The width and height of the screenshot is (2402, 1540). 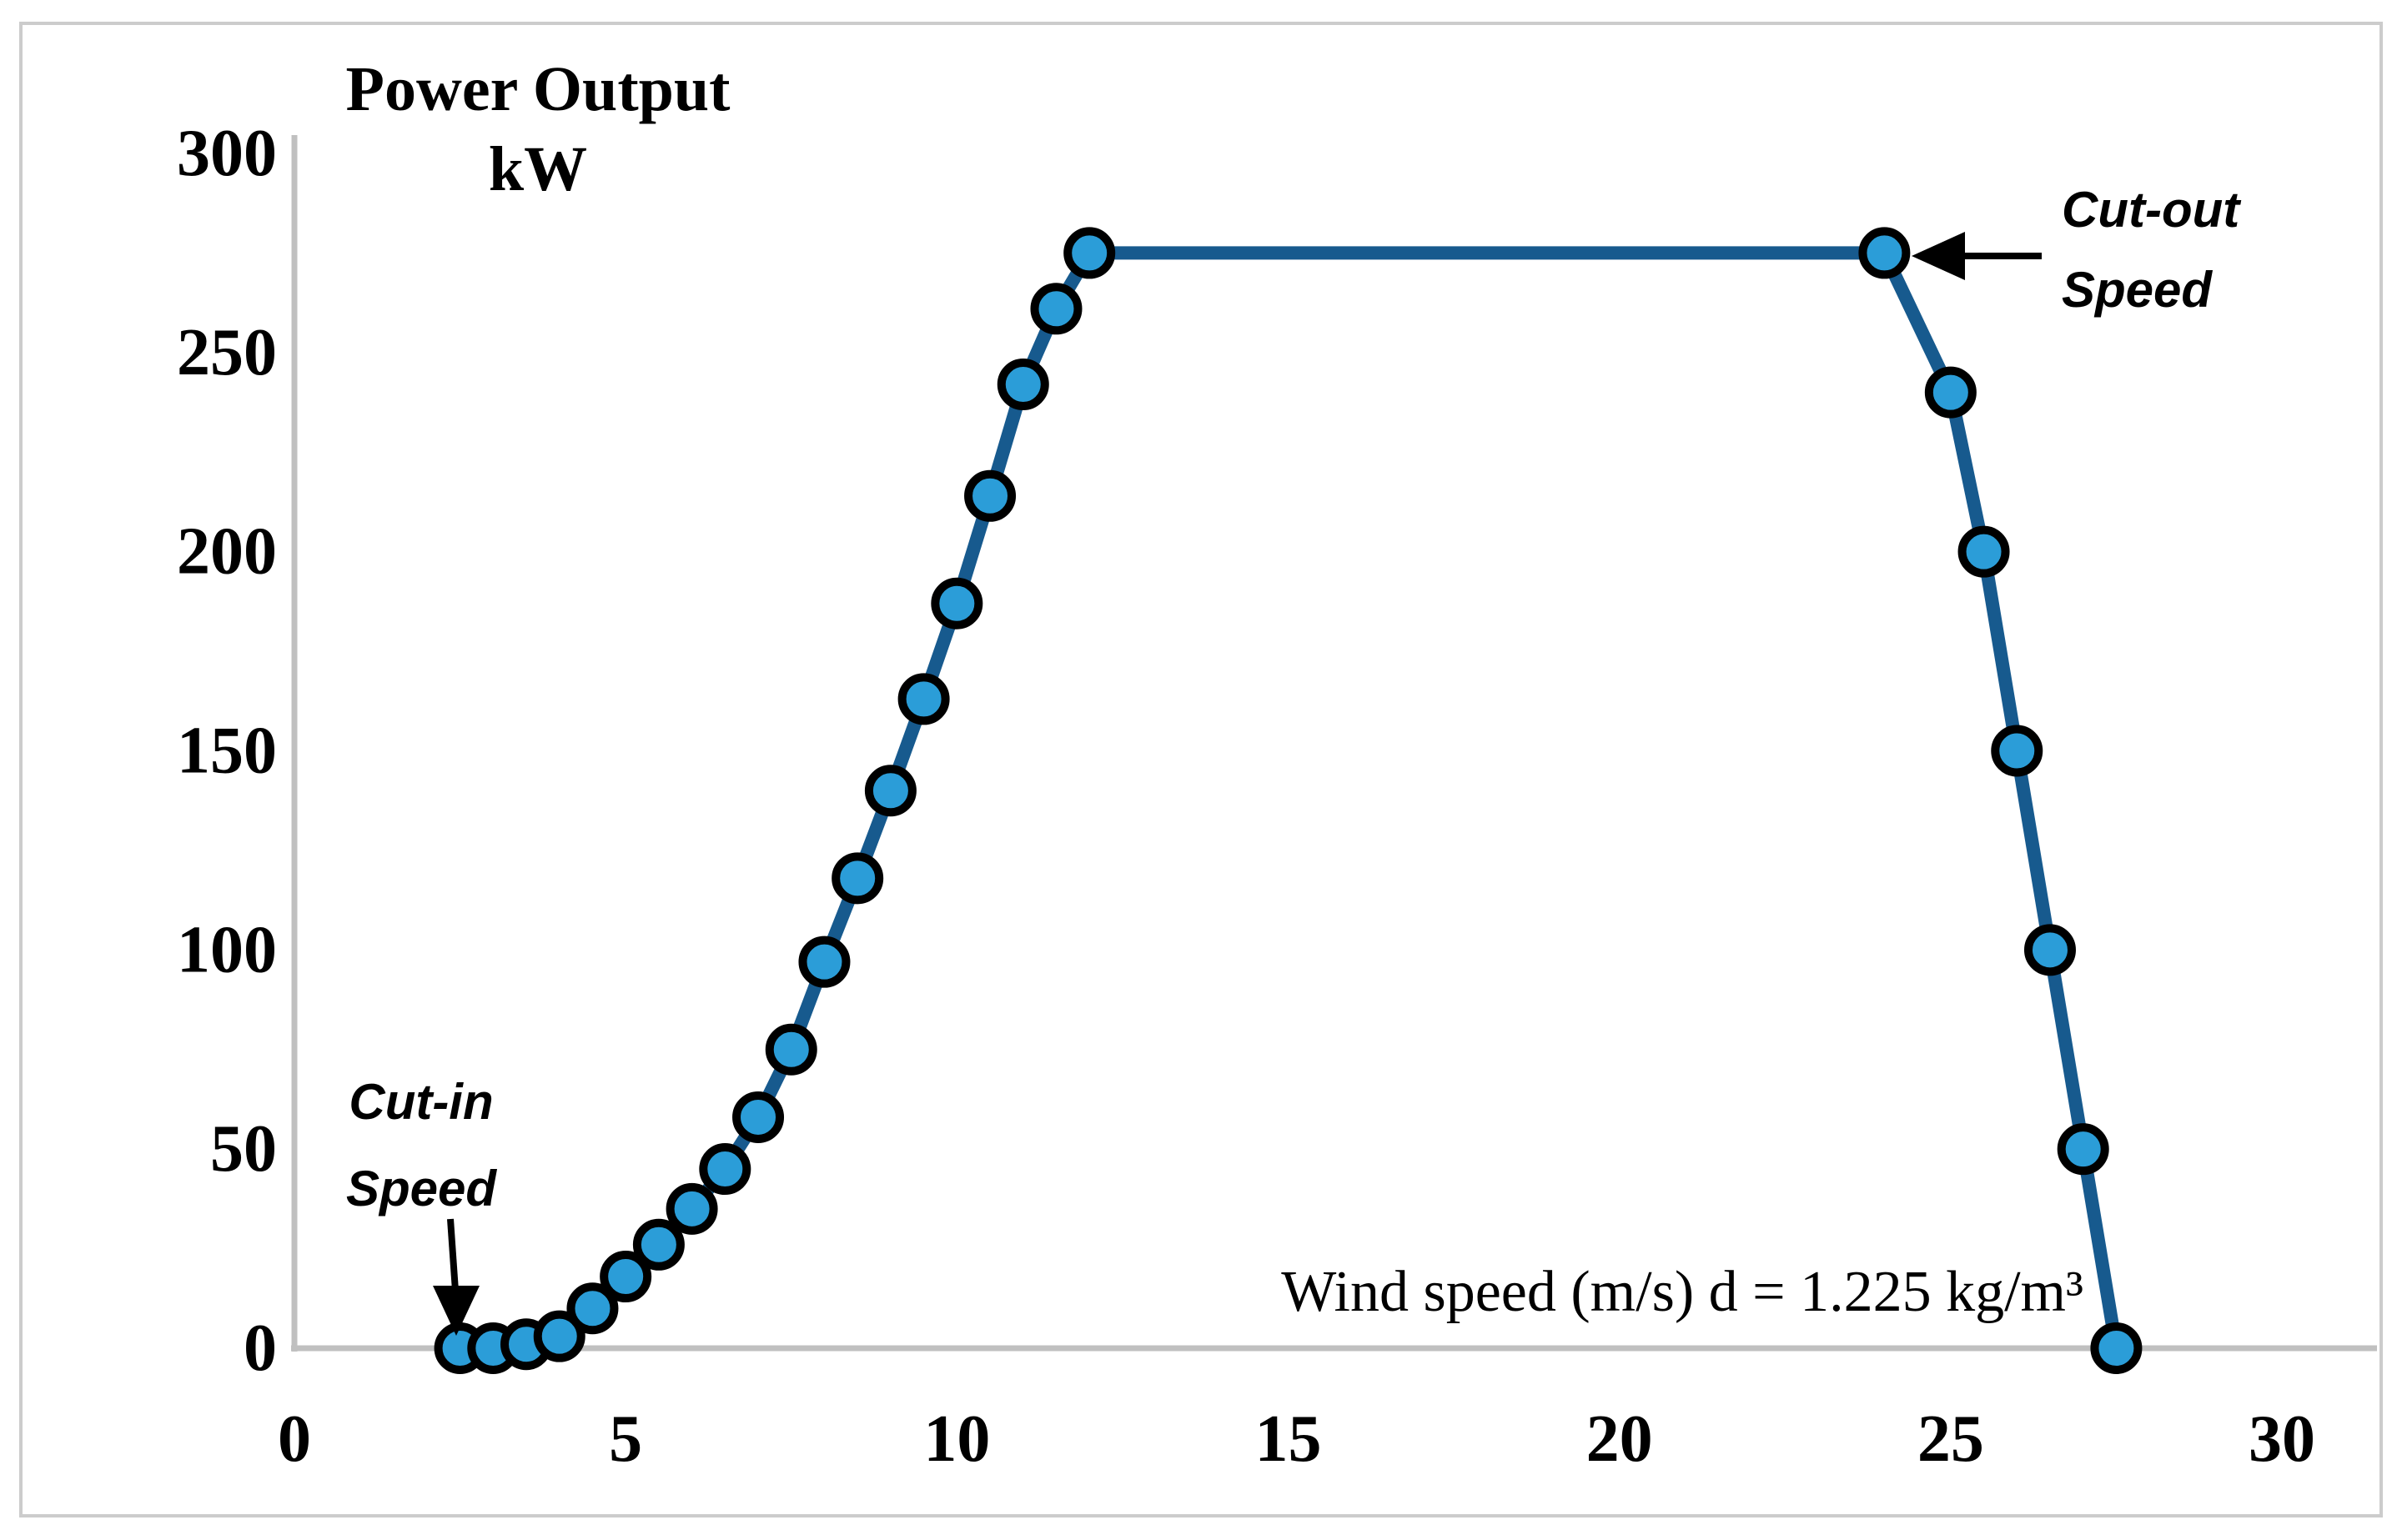 What do you see at coordinates (227, 352) in the screenshot?
I see `y-tick-label-250: 250` at bounding box center [227, 352].